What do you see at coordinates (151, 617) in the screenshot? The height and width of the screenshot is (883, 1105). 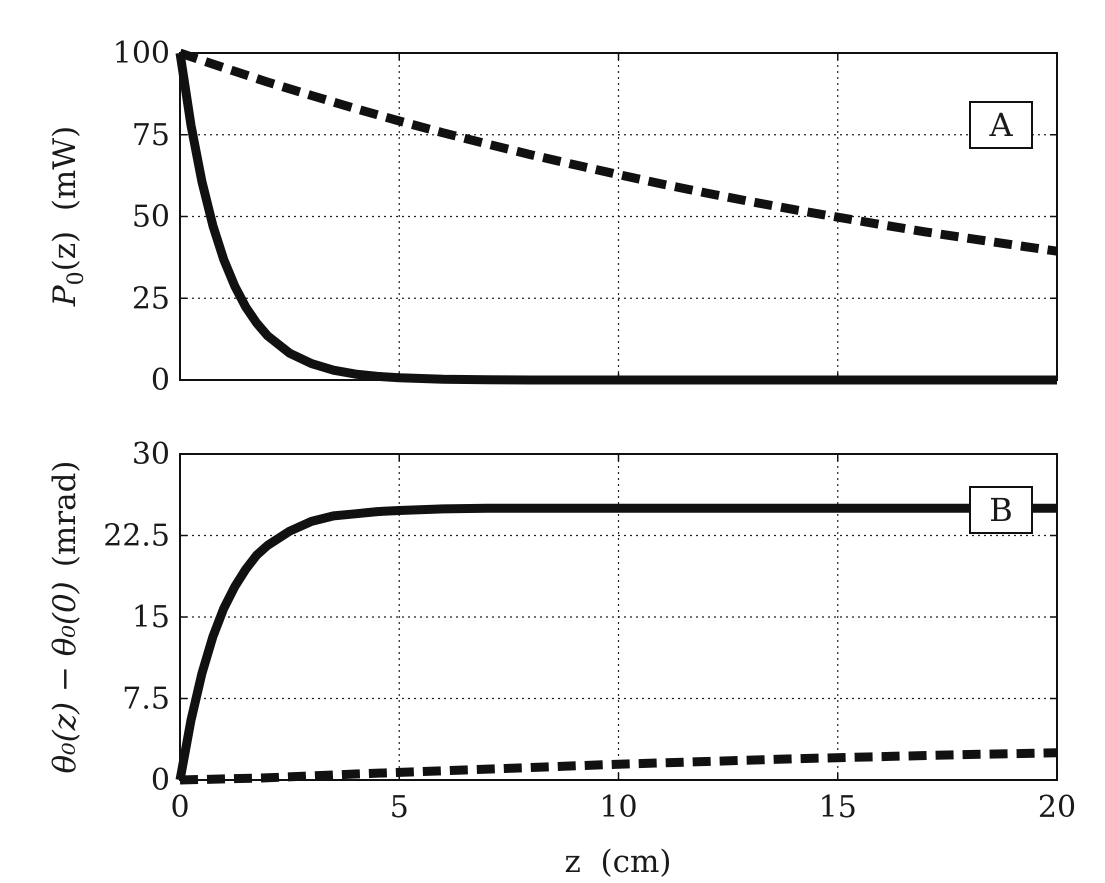 I see `y-tick-label-b-2: 15` at bounding box center [151, 617].